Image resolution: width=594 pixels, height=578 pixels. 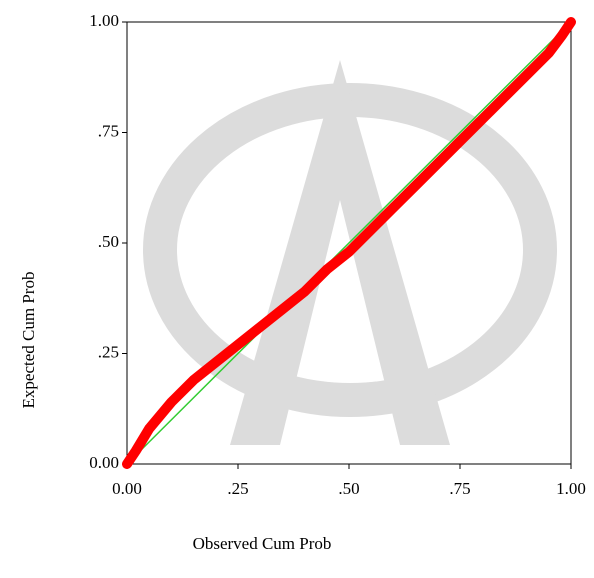 What do you see at coordinates (262, 543) in the screenshot?
I see `x-axis-label: Observed Cum Prob` at bounding box center [262, 543].